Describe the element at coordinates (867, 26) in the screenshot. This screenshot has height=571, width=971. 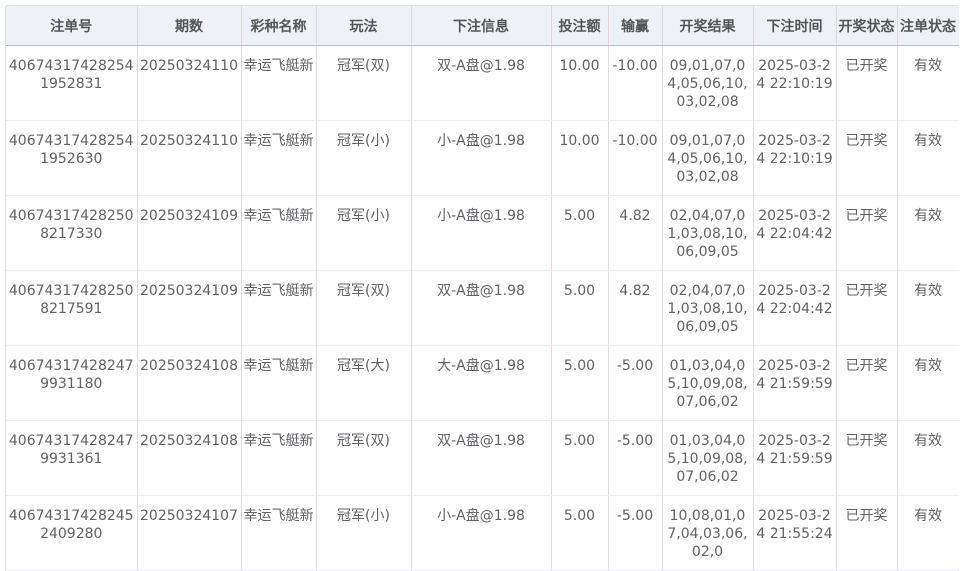
I see `column-header-draw-status: 开奖状态` at that location.